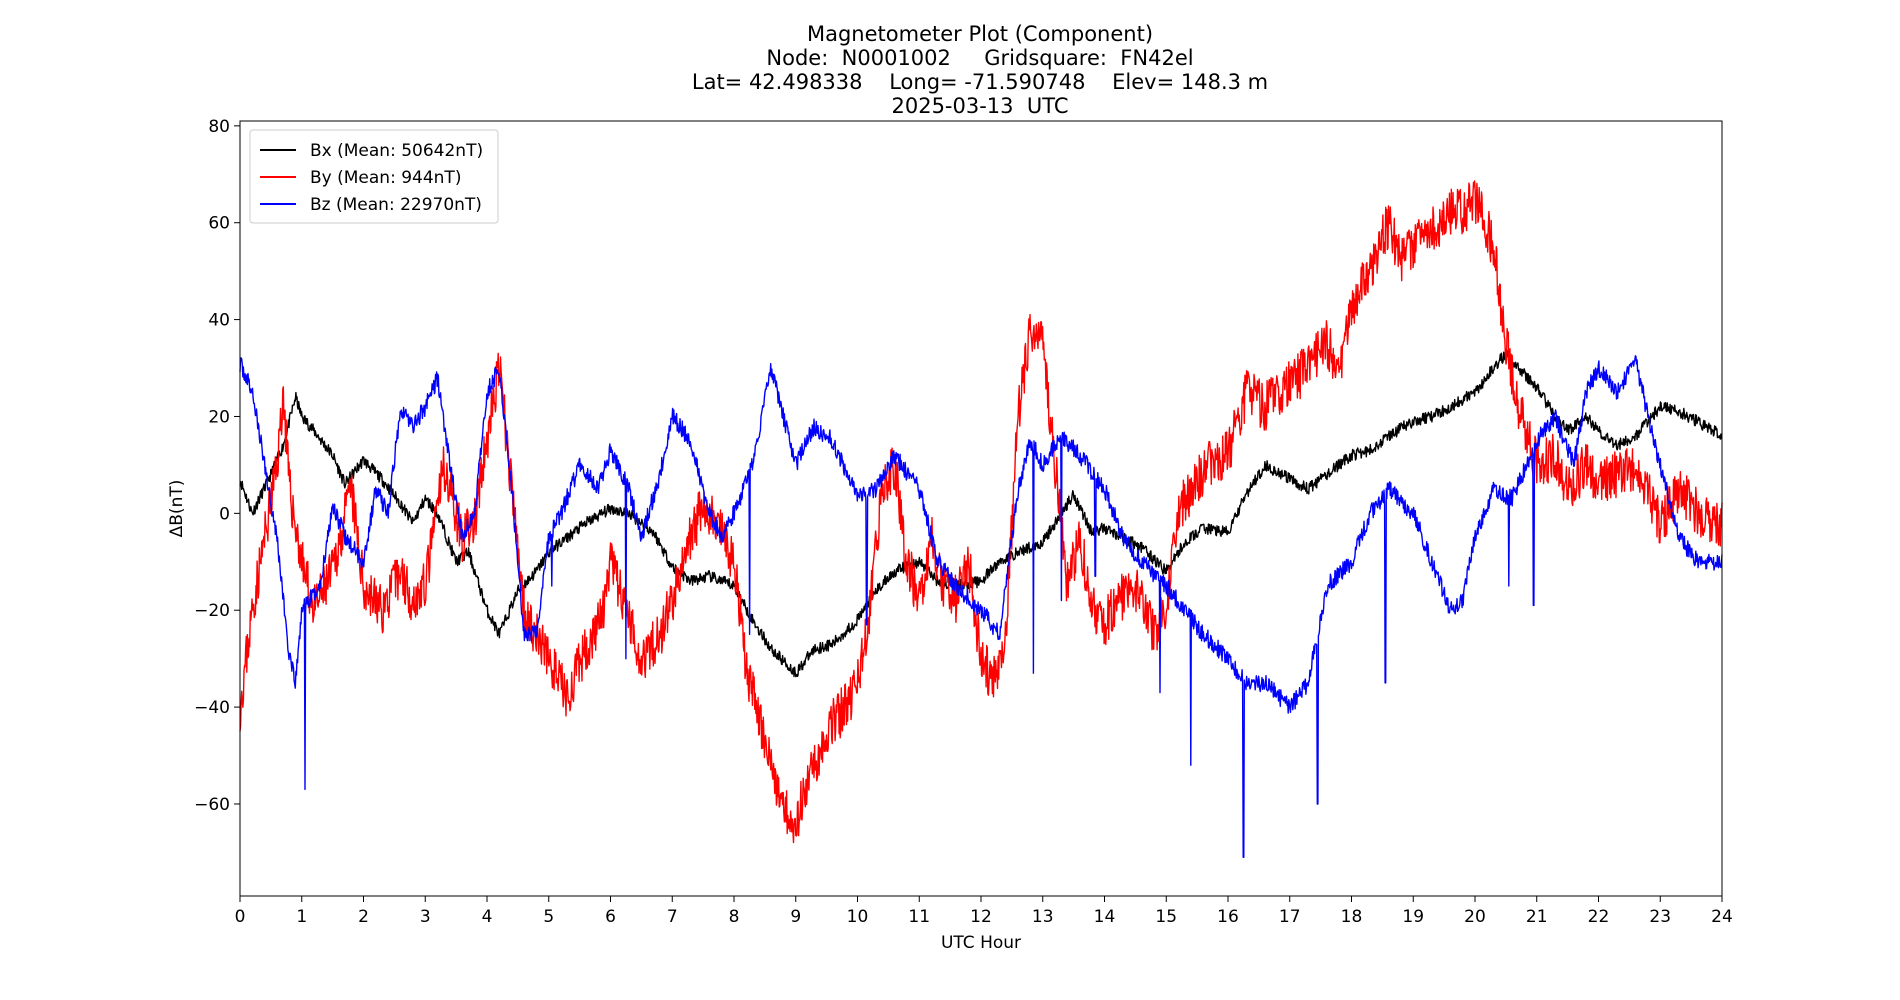  I want to click on x-tick-label: 11, so click(919, 917).